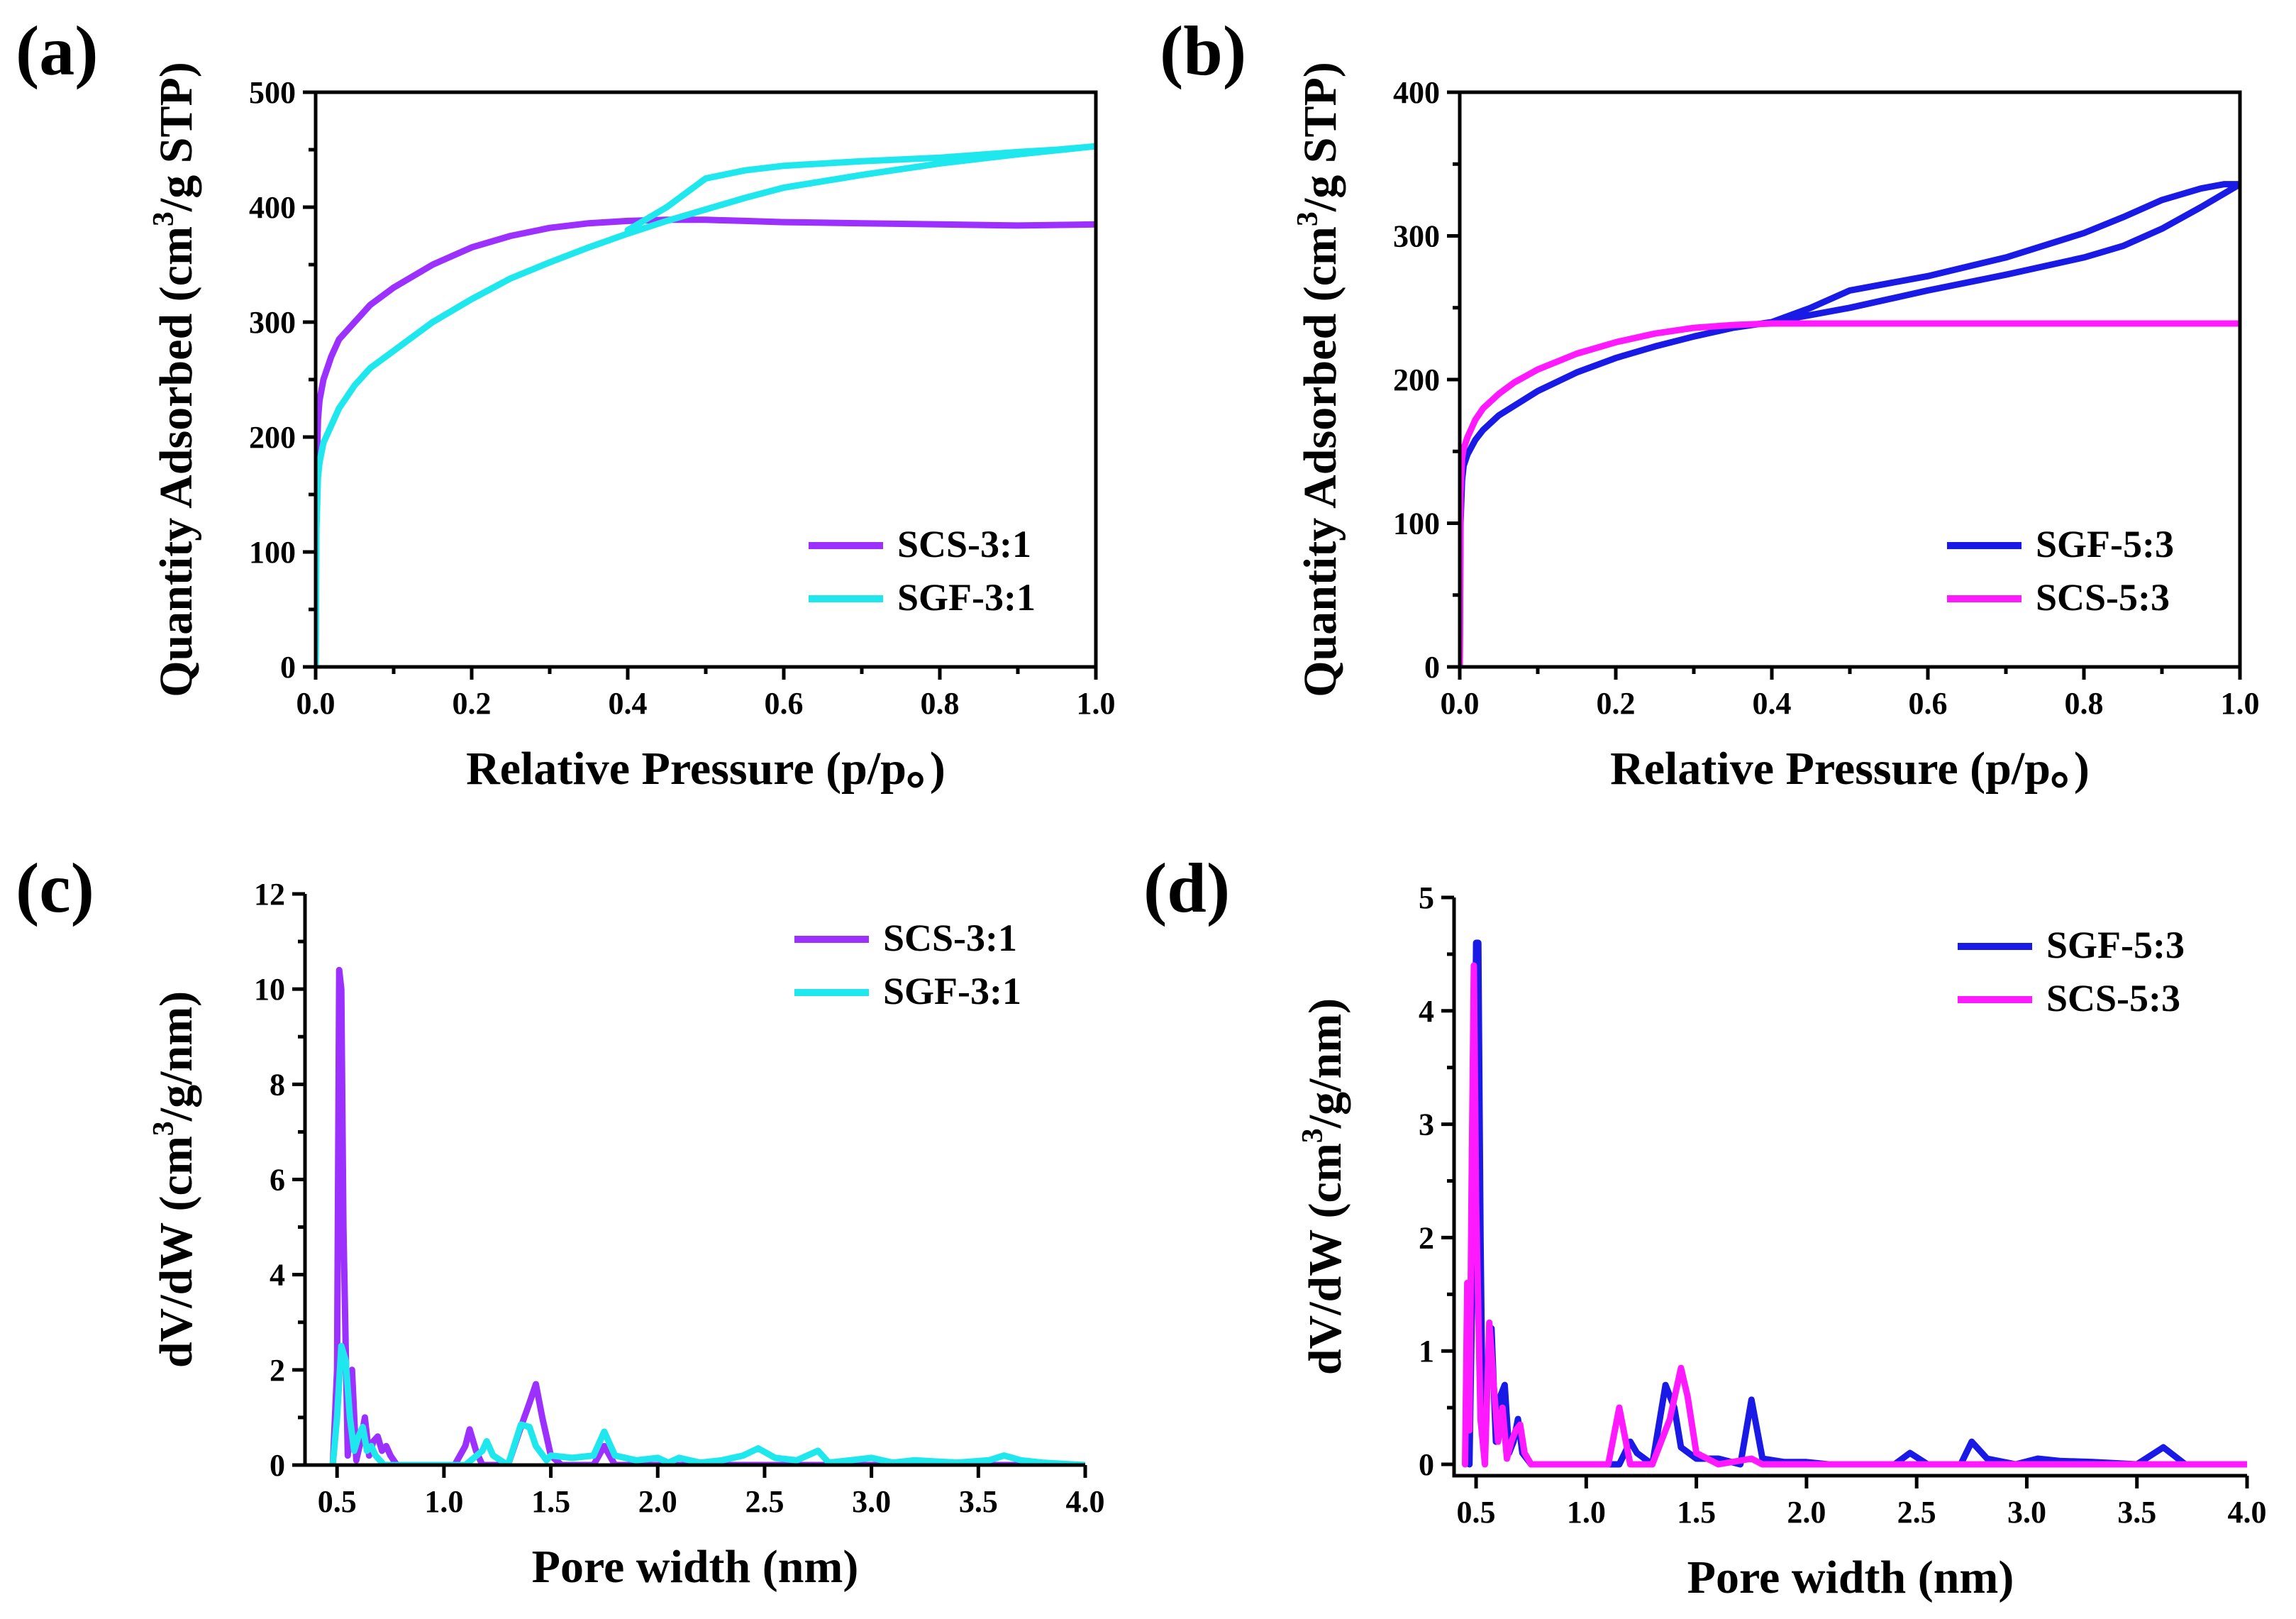 Image resolution: width=2296 pixels, height=1619 pixels. Describe the element at coordinates (277, 1180) in the screenshot. I see `y-tick-label: 6` at that location.